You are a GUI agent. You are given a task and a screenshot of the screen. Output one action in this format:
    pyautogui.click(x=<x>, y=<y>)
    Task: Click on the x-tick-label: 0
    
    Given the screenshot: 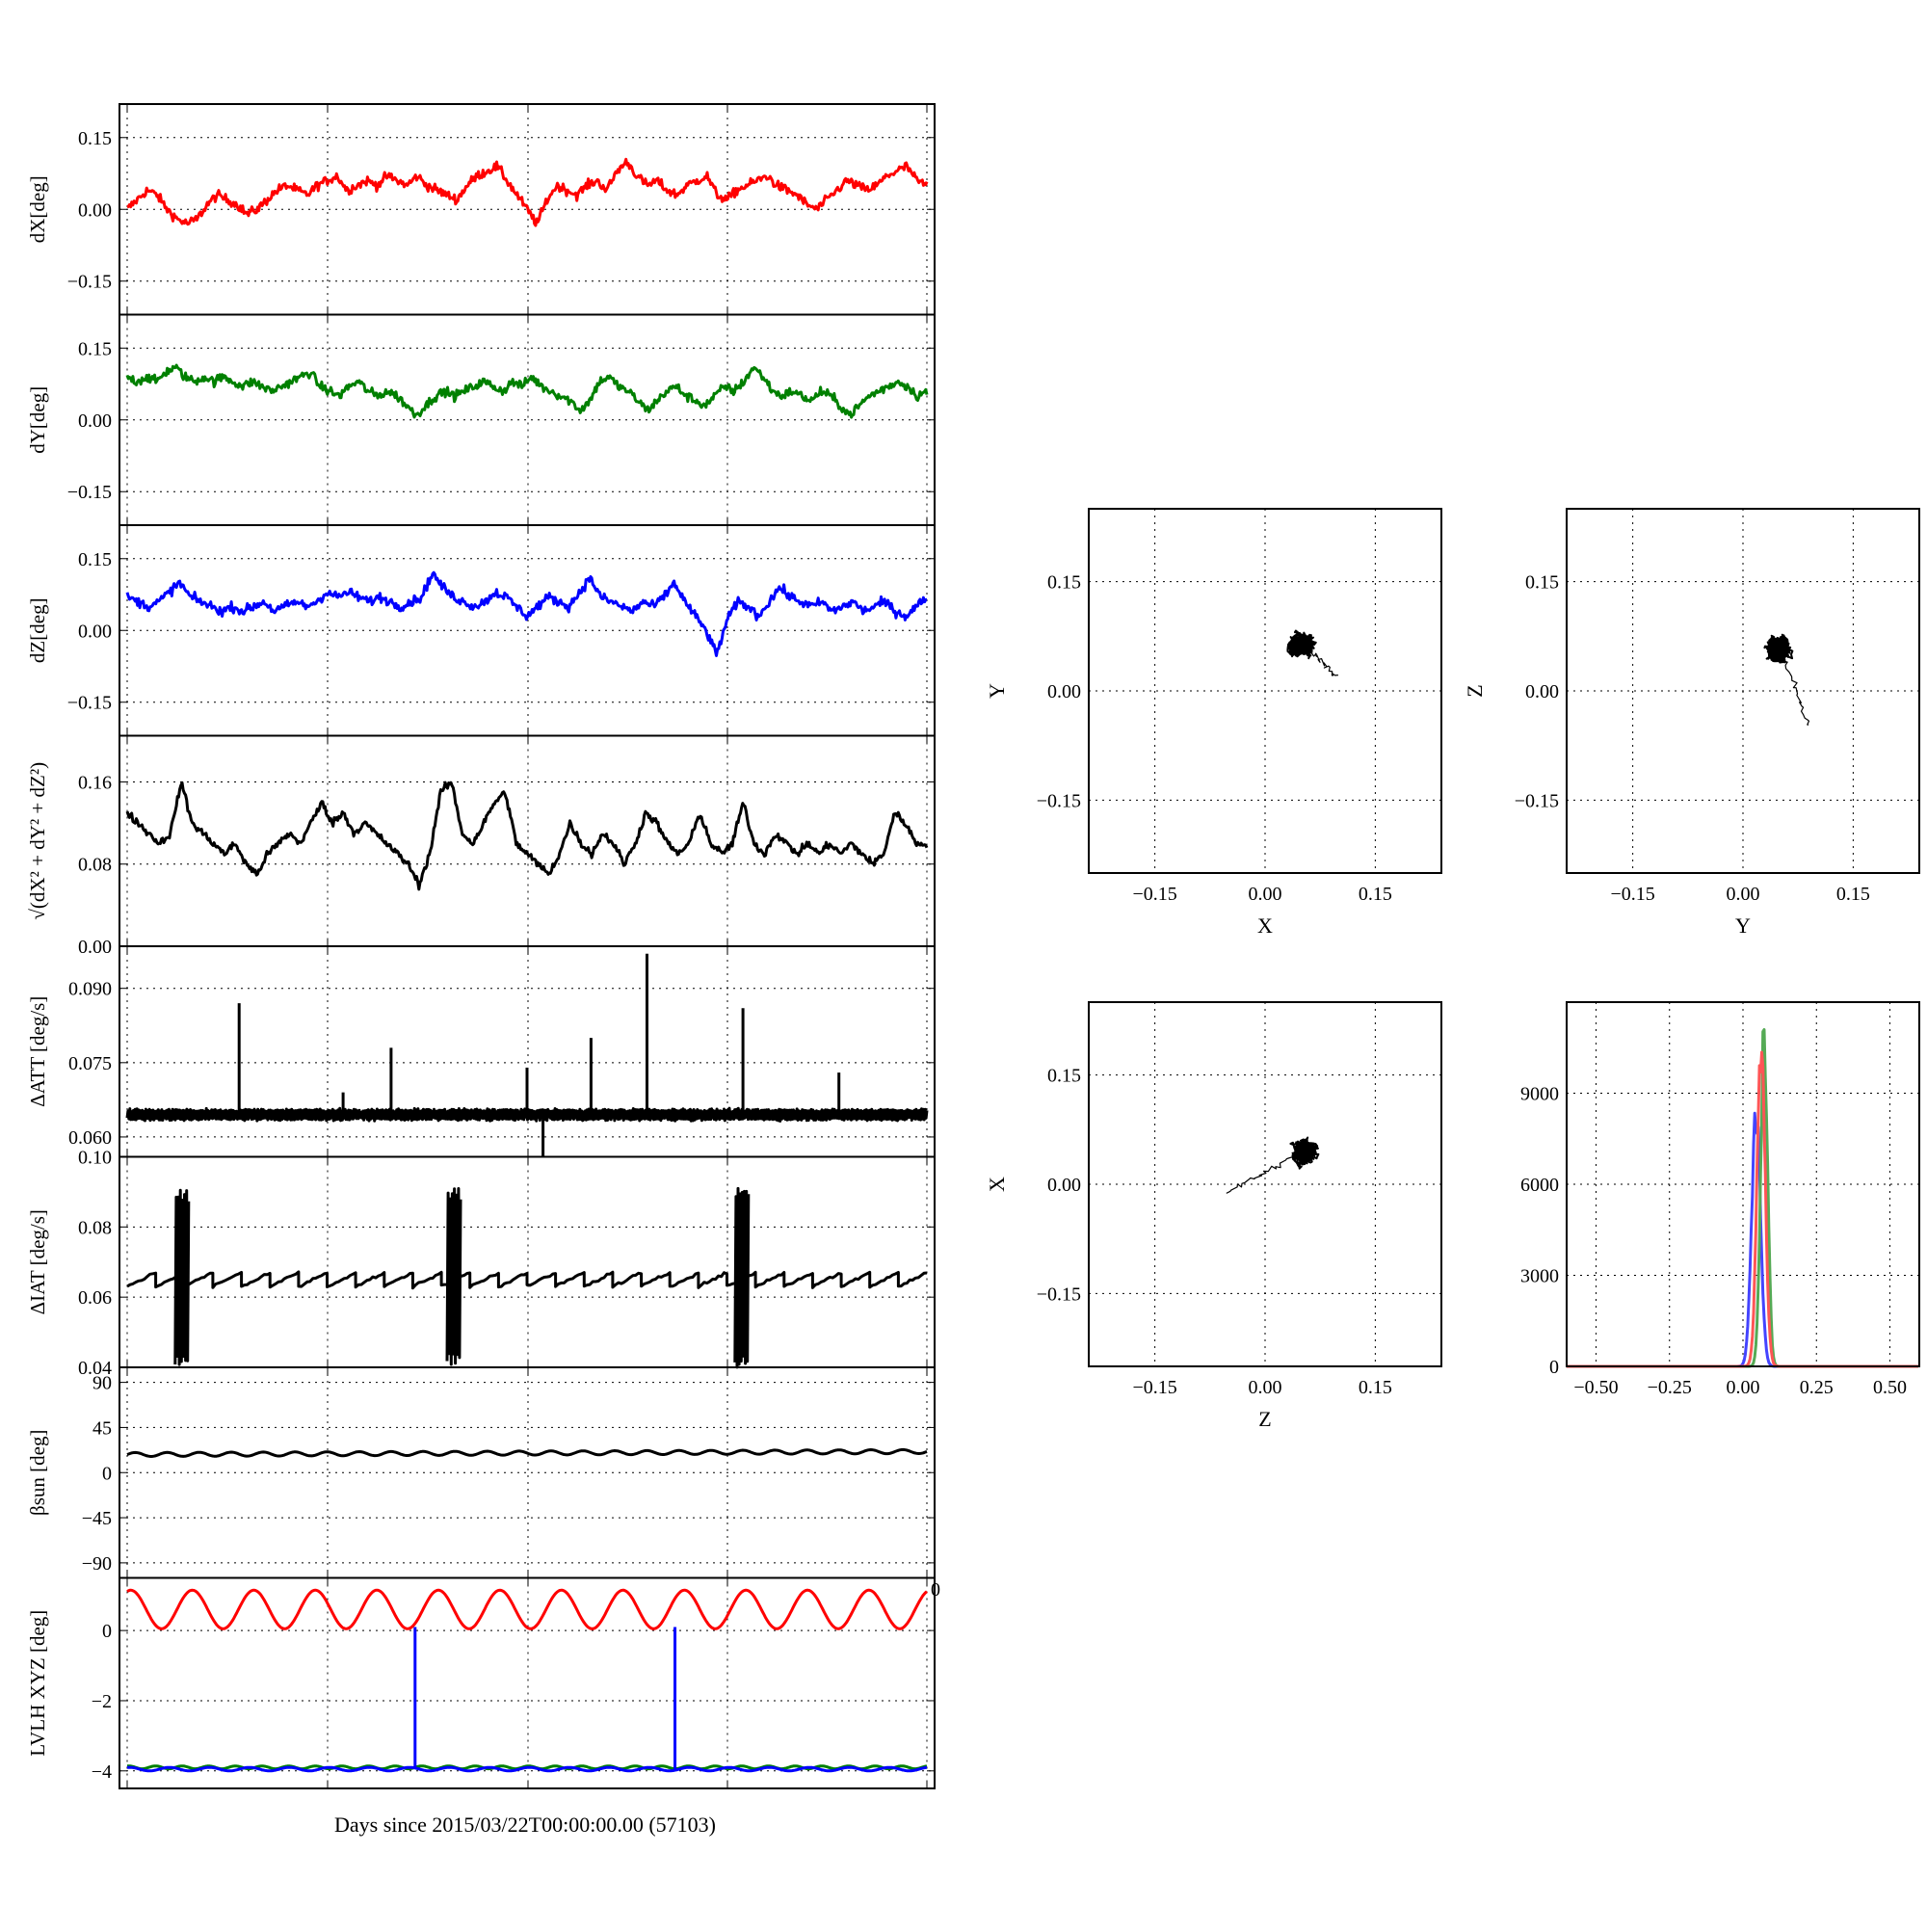 What is the action you would take?
    pyautogui.click(x=936, y=1590)
    